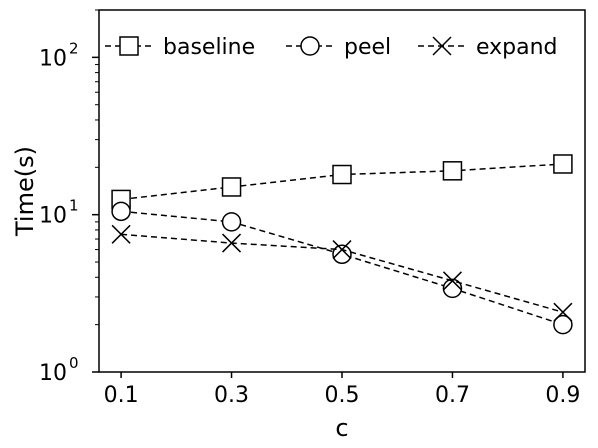 This screenshot has width=598, height=448. Describe the element at coordinates (74, 206) in the screenshot. I see `y-tick-exponent: 1` at that location.